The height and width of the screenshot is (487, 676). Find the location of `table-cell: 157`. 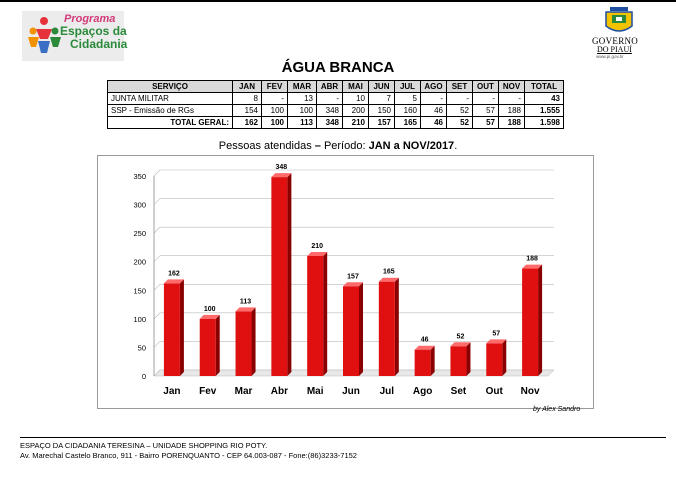

table-cell: 157 is located at coordinates (381, 122).